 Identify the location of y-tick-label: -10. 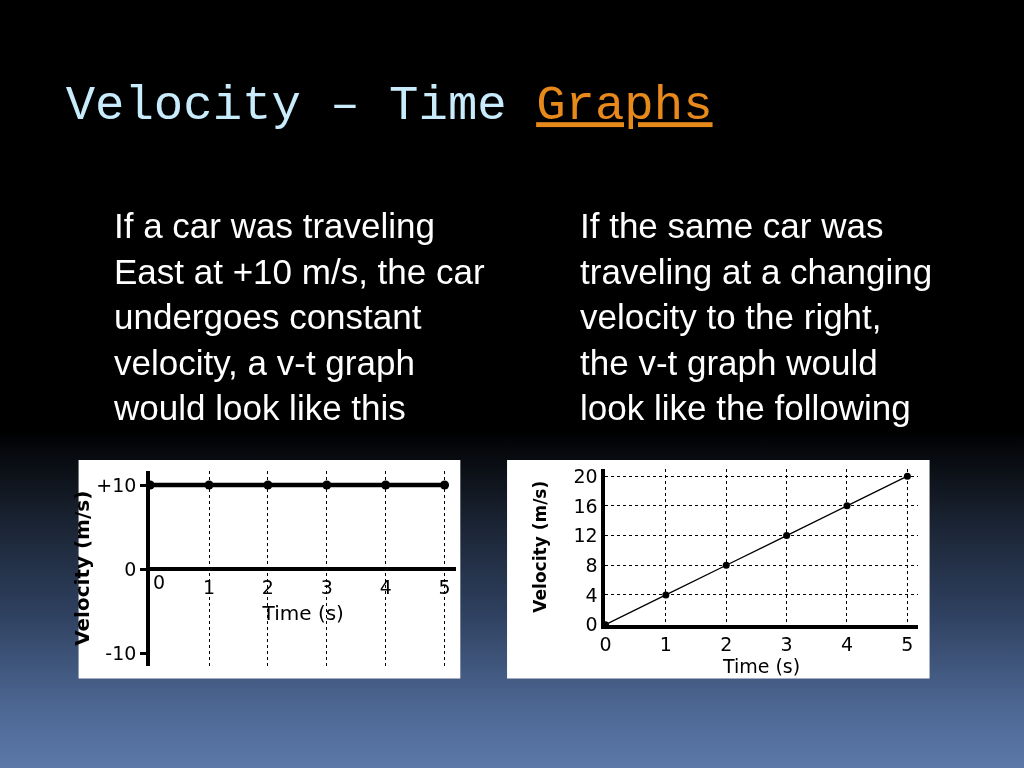
(121, 652).